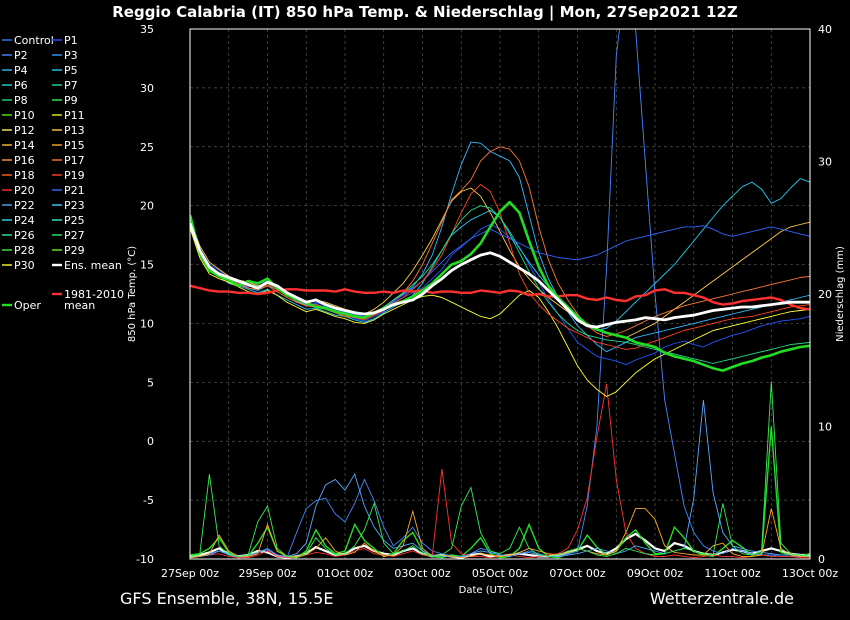 Image resolution: width=850 pixels, height=620 pixels. I want to click on x-tick-label: 01Oct 00z, so click(345, 573).